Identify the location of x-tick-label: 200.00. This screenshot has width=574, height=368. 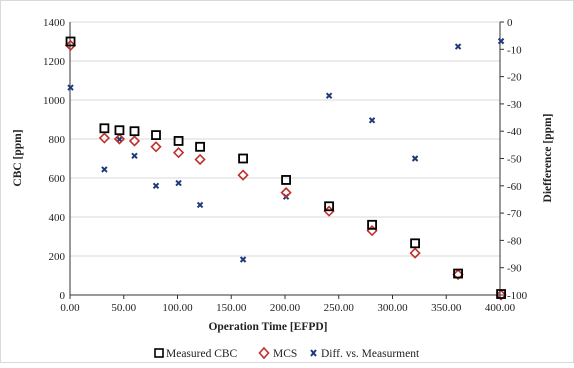
(285, 308).